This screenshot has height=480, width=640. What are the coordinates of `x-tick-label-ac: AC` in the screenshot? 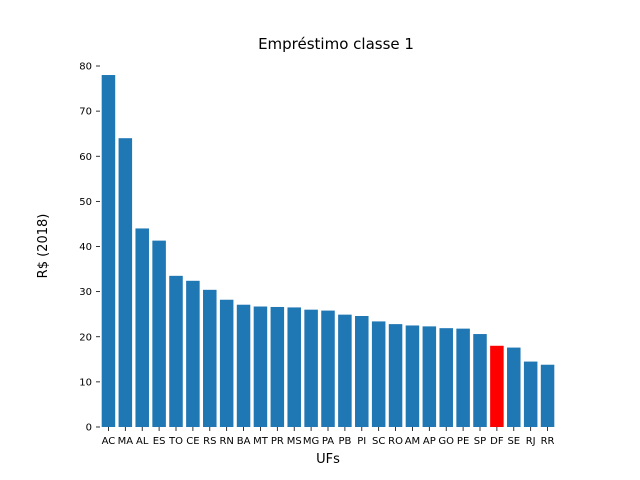 It's located at (109, 441).